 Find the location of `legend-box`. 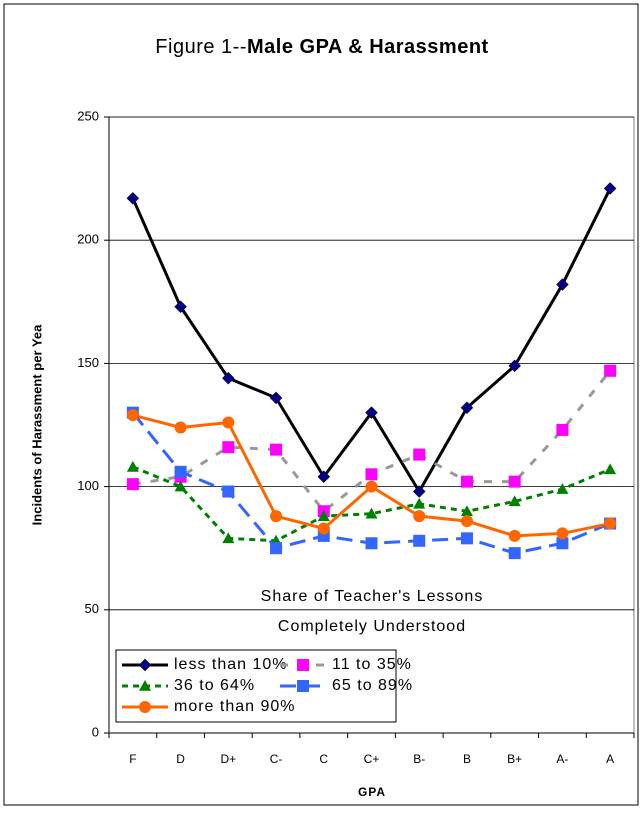

legend-box is located at coordinates (256, 686).